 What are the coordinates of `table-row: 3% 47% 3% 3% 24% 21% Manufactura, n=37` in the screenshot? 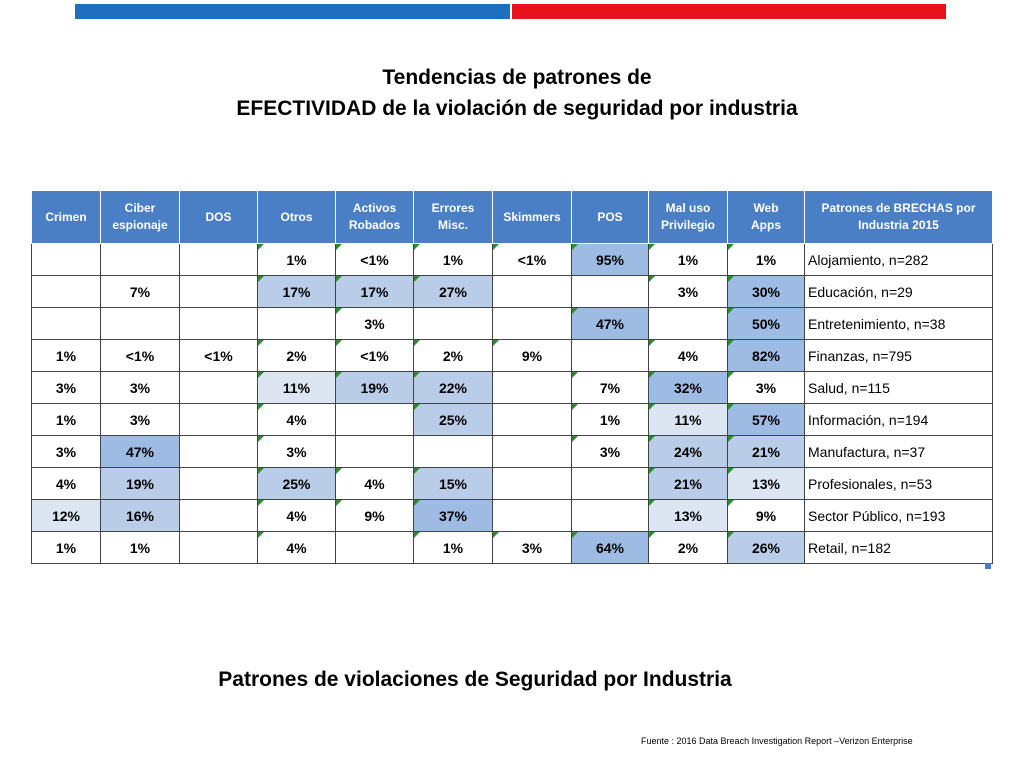 It's located at (512, 451).